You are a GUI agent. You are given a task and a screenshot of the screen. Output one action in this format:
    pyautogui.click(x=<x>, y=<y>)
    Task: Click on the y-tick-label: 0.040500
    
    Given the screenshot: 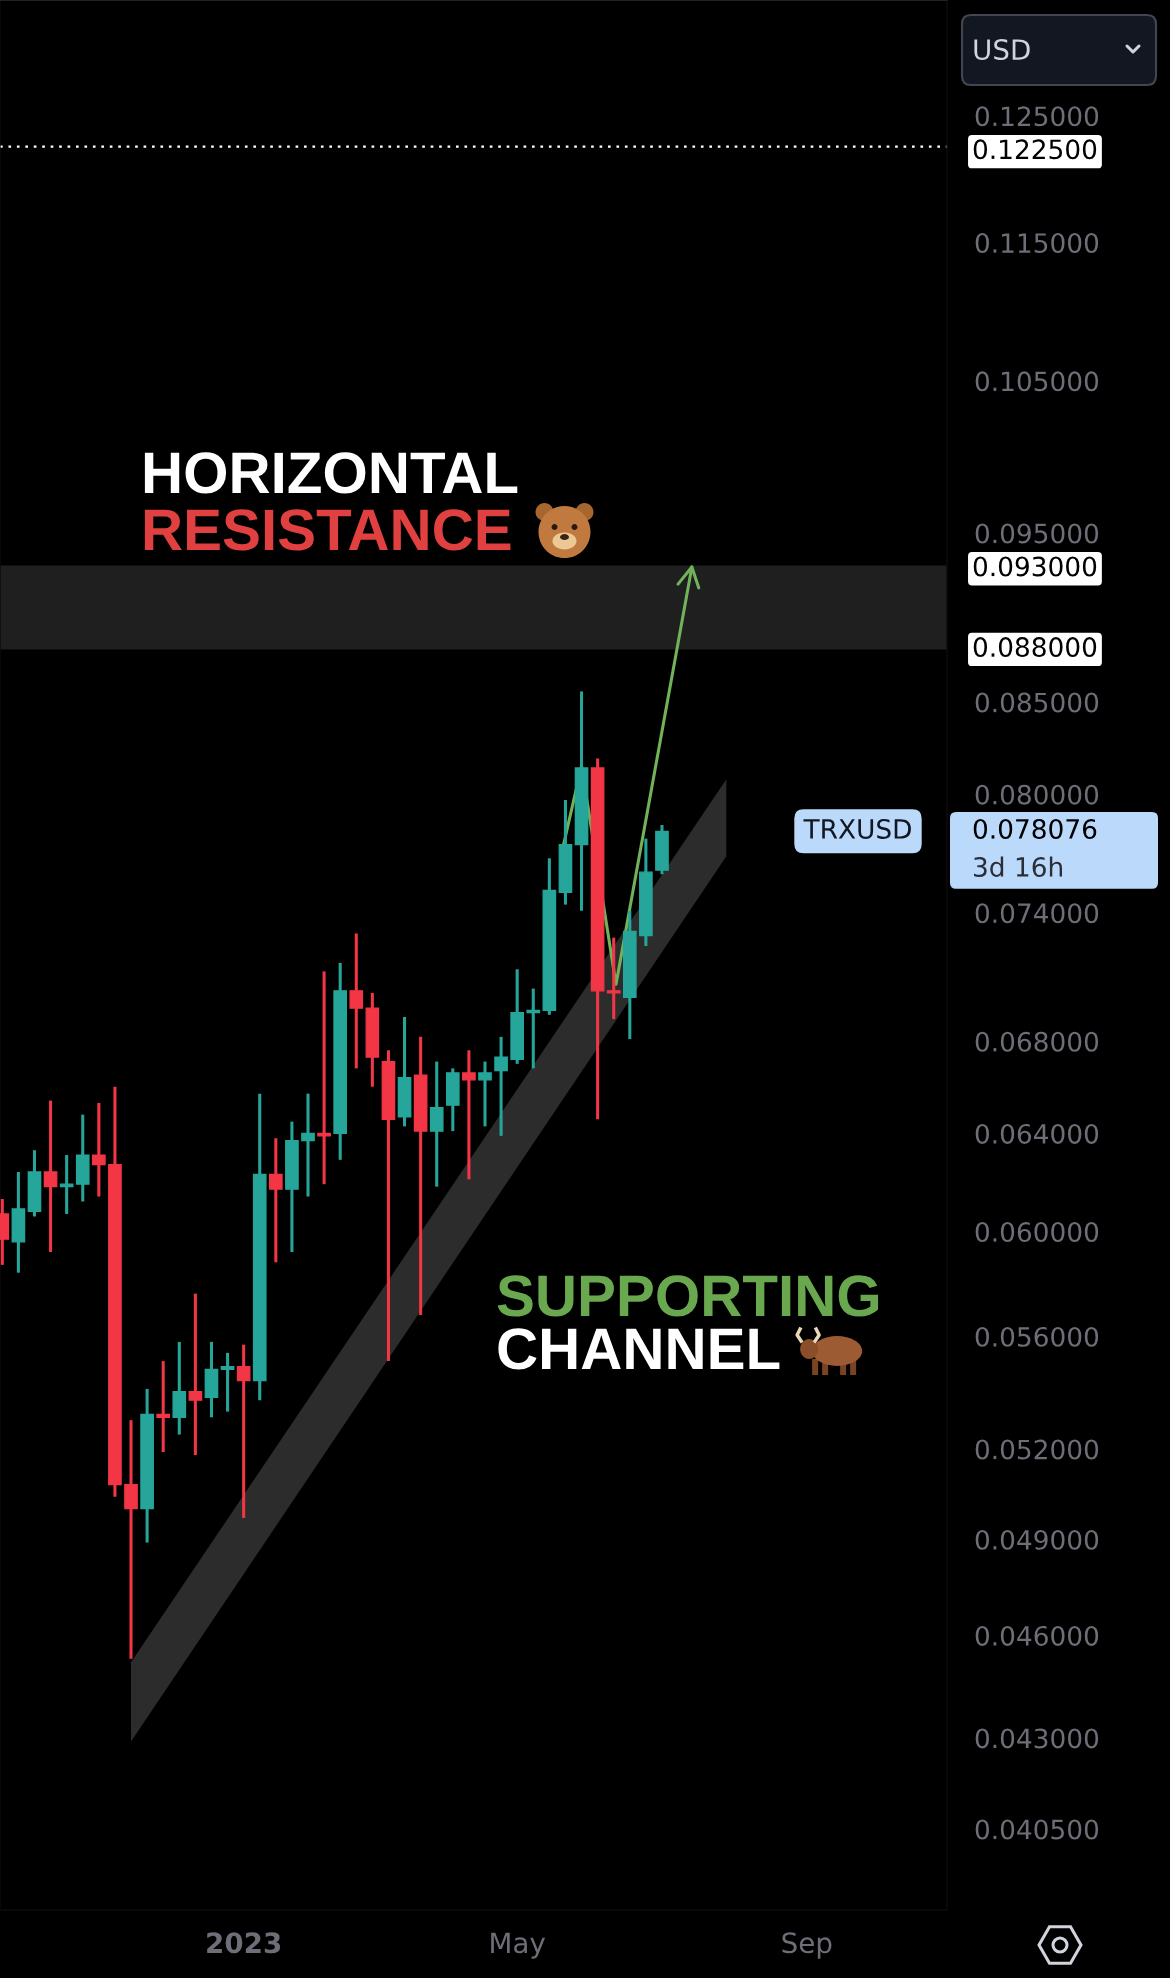 What is the action you would take?
    pyautogui.click(x=1037, y=1829)
    